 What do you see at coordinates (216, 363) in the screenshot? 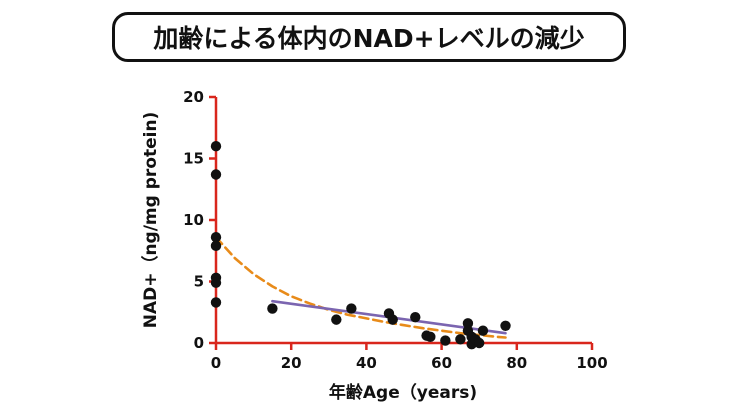
I see `x-tick-label: 0` at bounding box center [216, 363].